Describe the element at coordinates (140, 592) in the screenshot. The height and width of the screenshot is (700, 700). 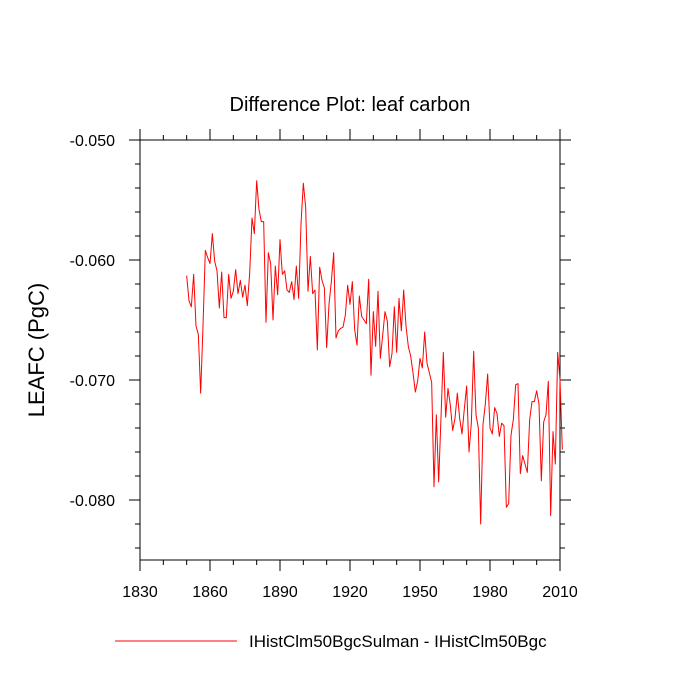
I see `x-tick-label: 1830` at that location.